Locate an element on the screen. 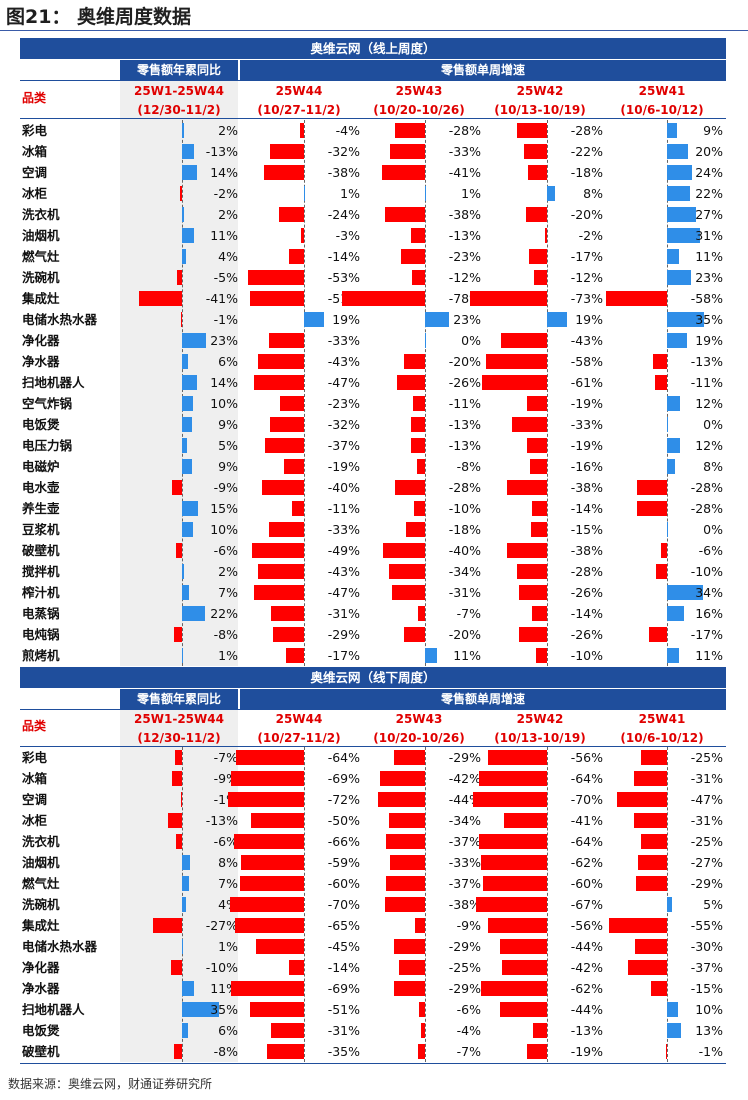 The image size is (748, 1100). panel-title: 奥维云网（线上周度） is located at coordinates (373, 48).